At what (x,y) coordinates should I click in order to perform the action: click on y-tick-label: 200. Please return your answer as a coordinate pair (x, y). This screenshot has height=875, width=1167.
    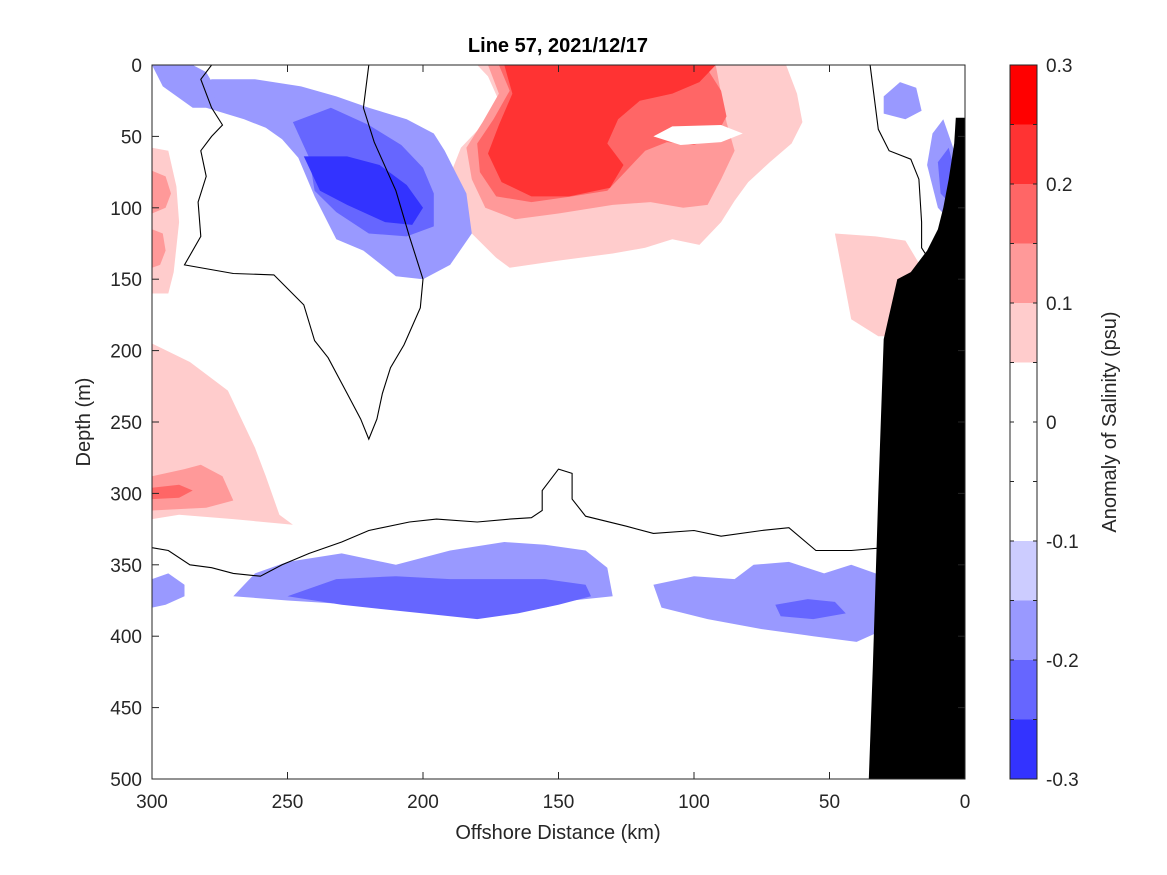
    Looking at the image, I should click on (126, 352).